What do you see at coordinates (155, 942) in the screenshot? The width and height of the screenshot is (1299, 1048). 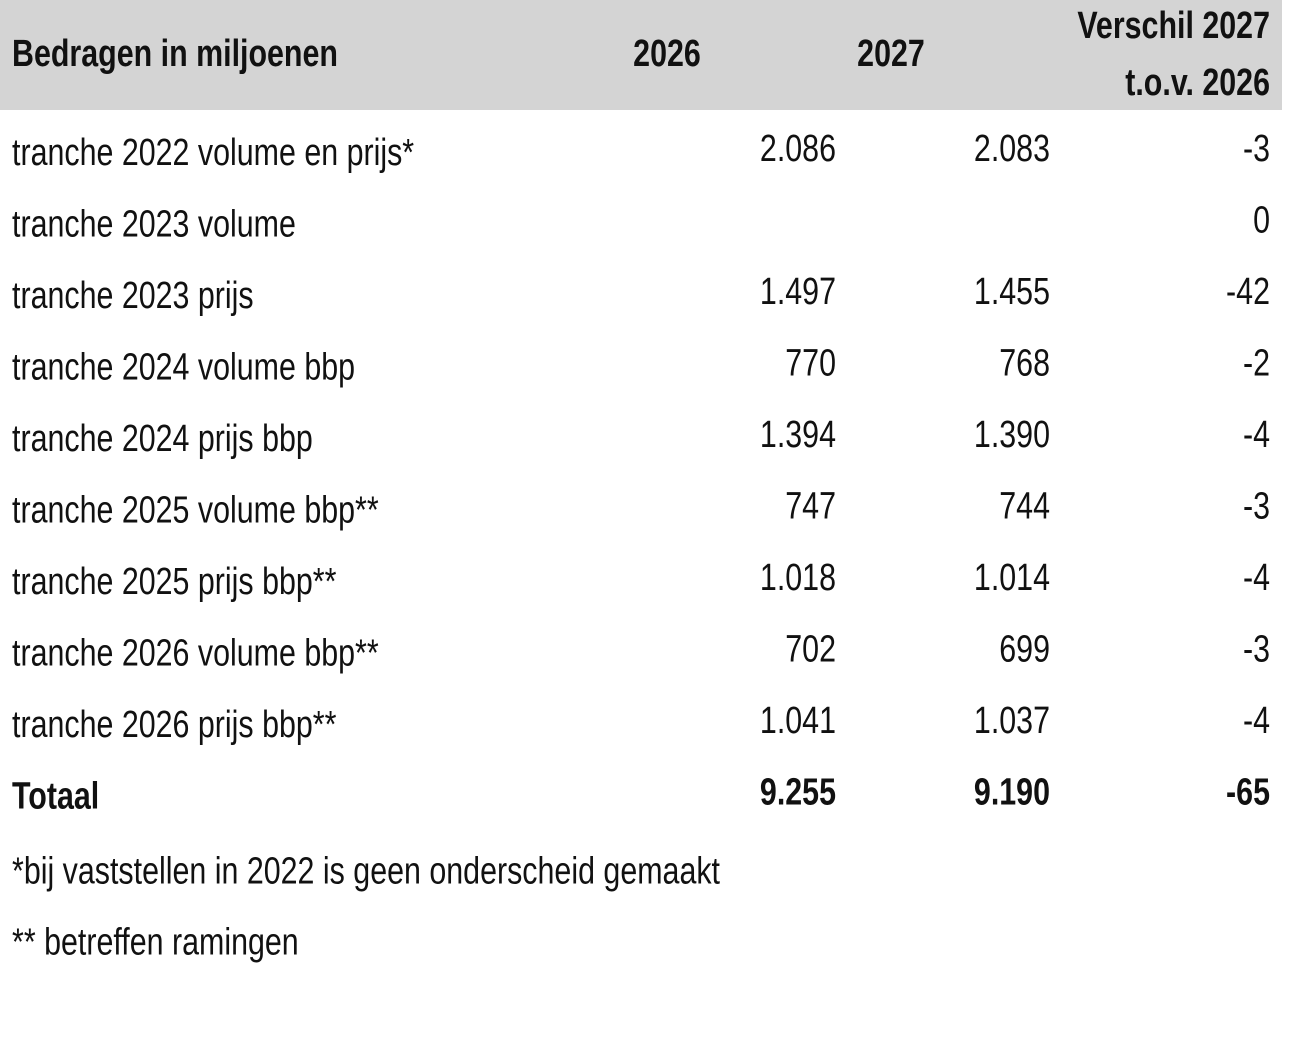 I see `footnote: ** betreffen ramingen` at bounding box center [155, 942].